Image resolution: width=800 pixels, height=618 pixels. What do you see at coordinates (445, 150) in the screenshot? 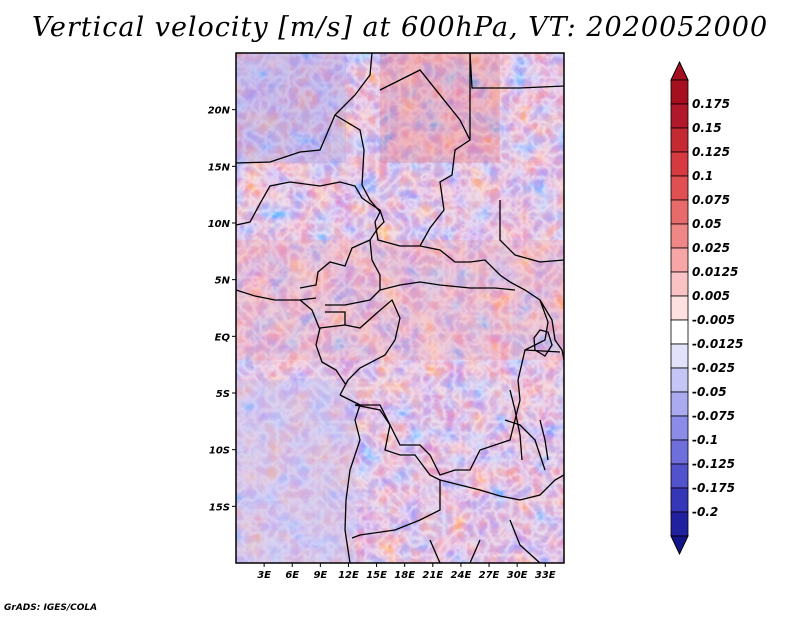
I see `border-chad-sudan` at bounding box center [445, 150].